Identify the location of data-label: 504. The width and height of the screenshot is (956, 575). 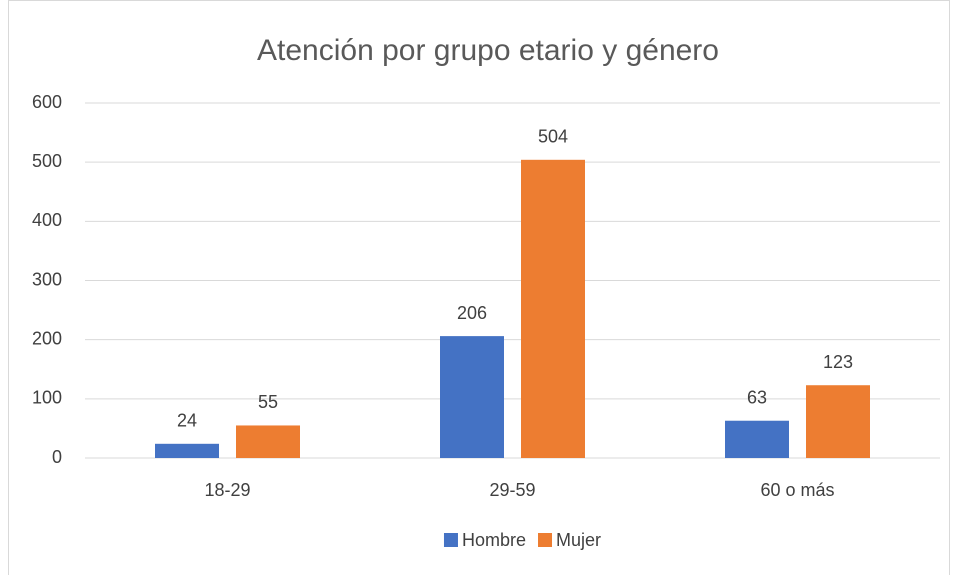
(553, 137).